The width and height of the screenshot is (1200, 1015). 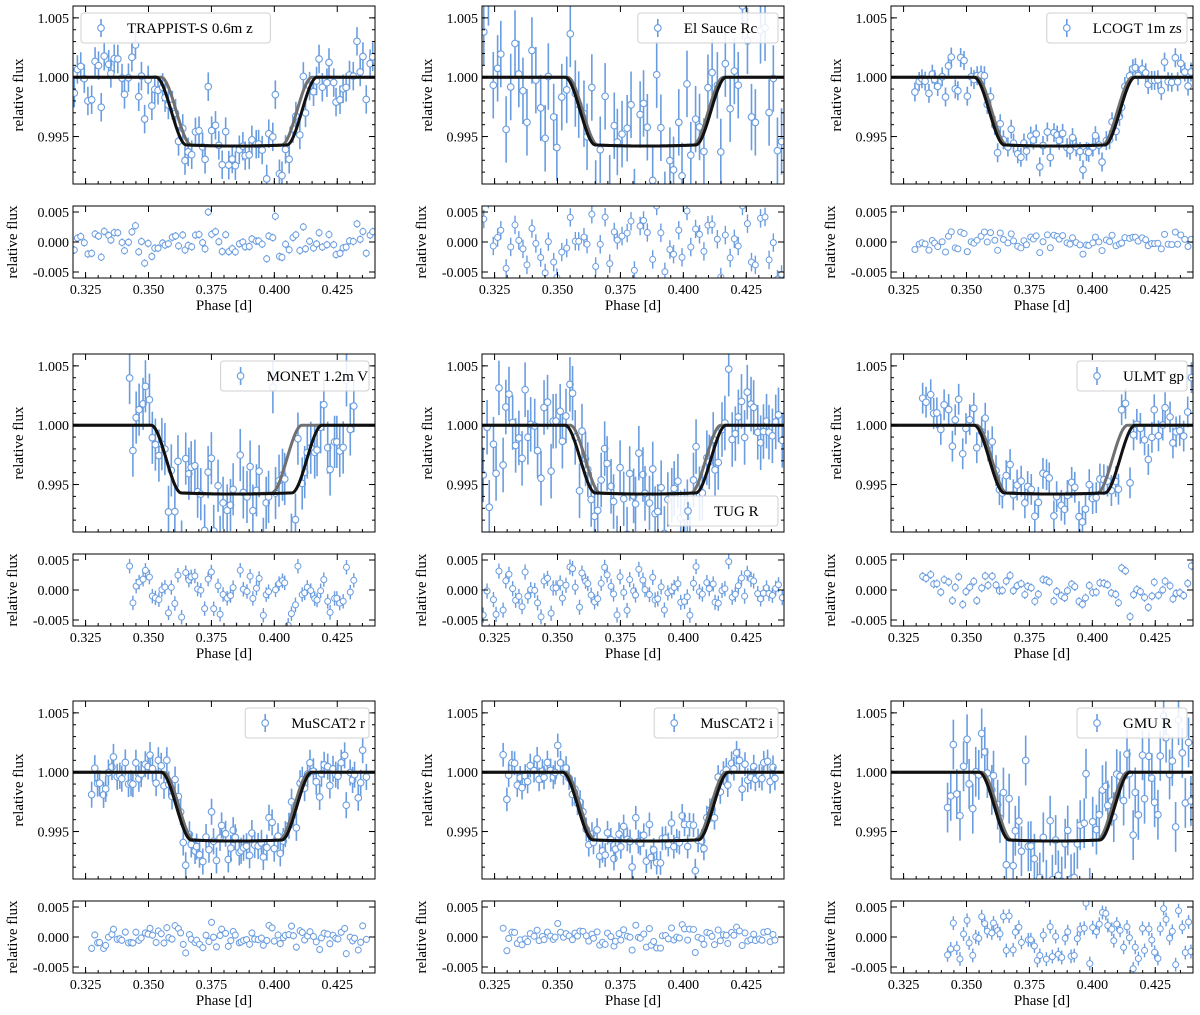 What do you see at coordinates (338, 638) in the screenshot?
I see `xtick-label: 0.425` at bounding box center [338, 638].